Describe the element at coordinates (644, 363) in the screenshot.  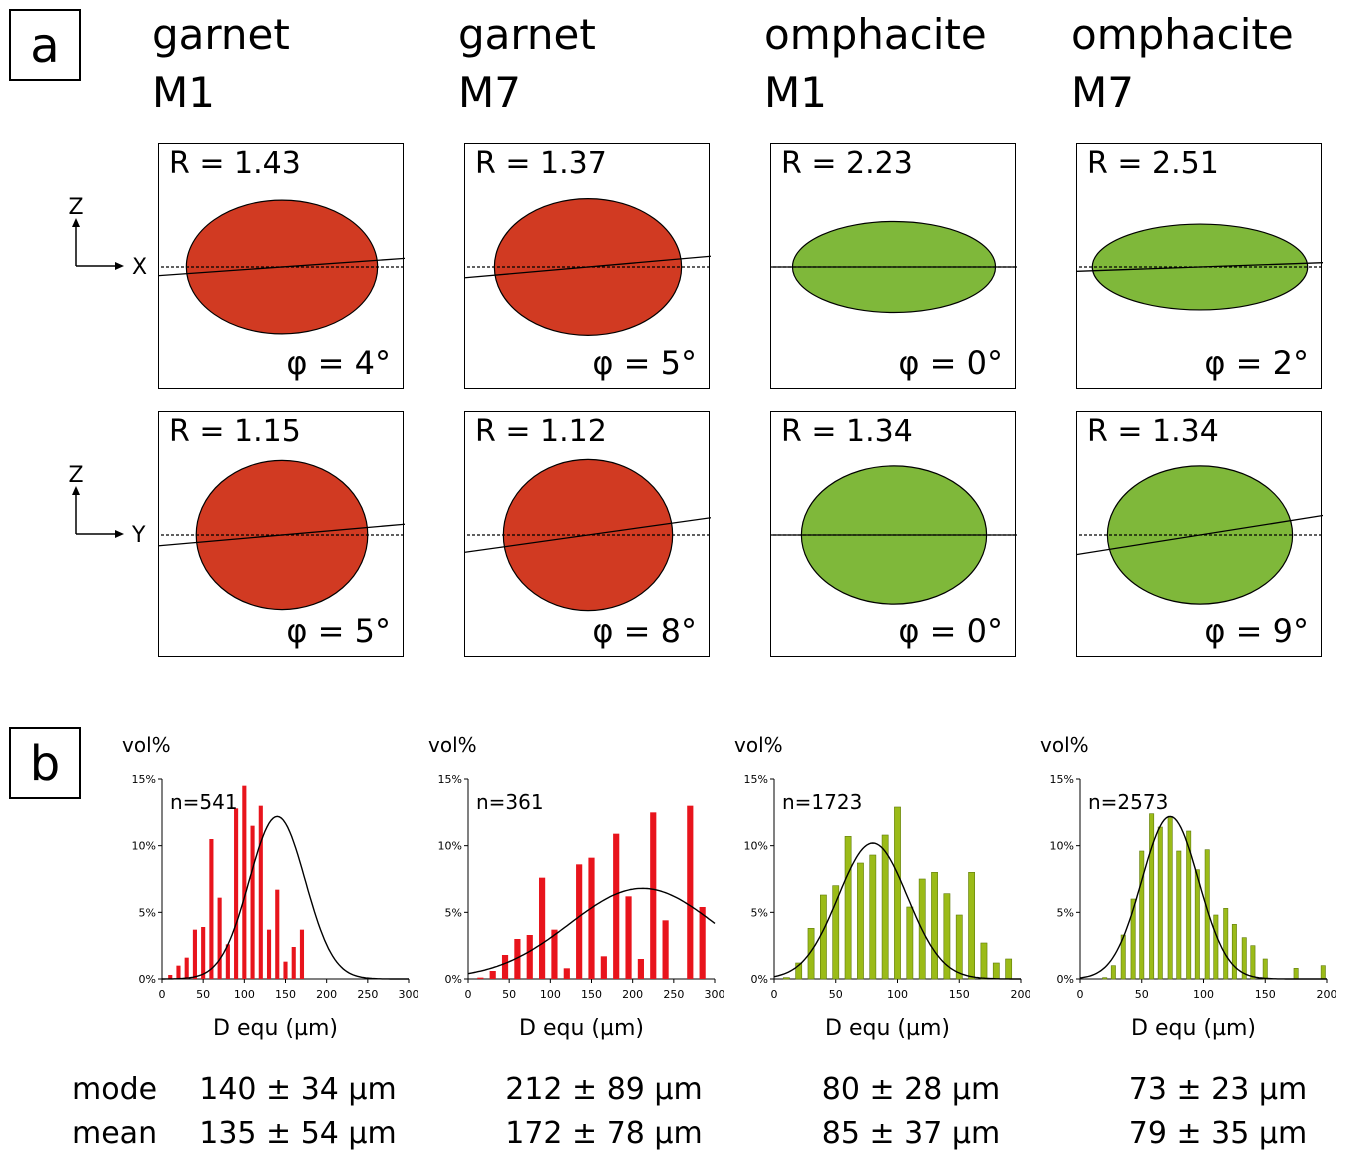
I see `orientation-angle-label: φ = 5°` at that location.